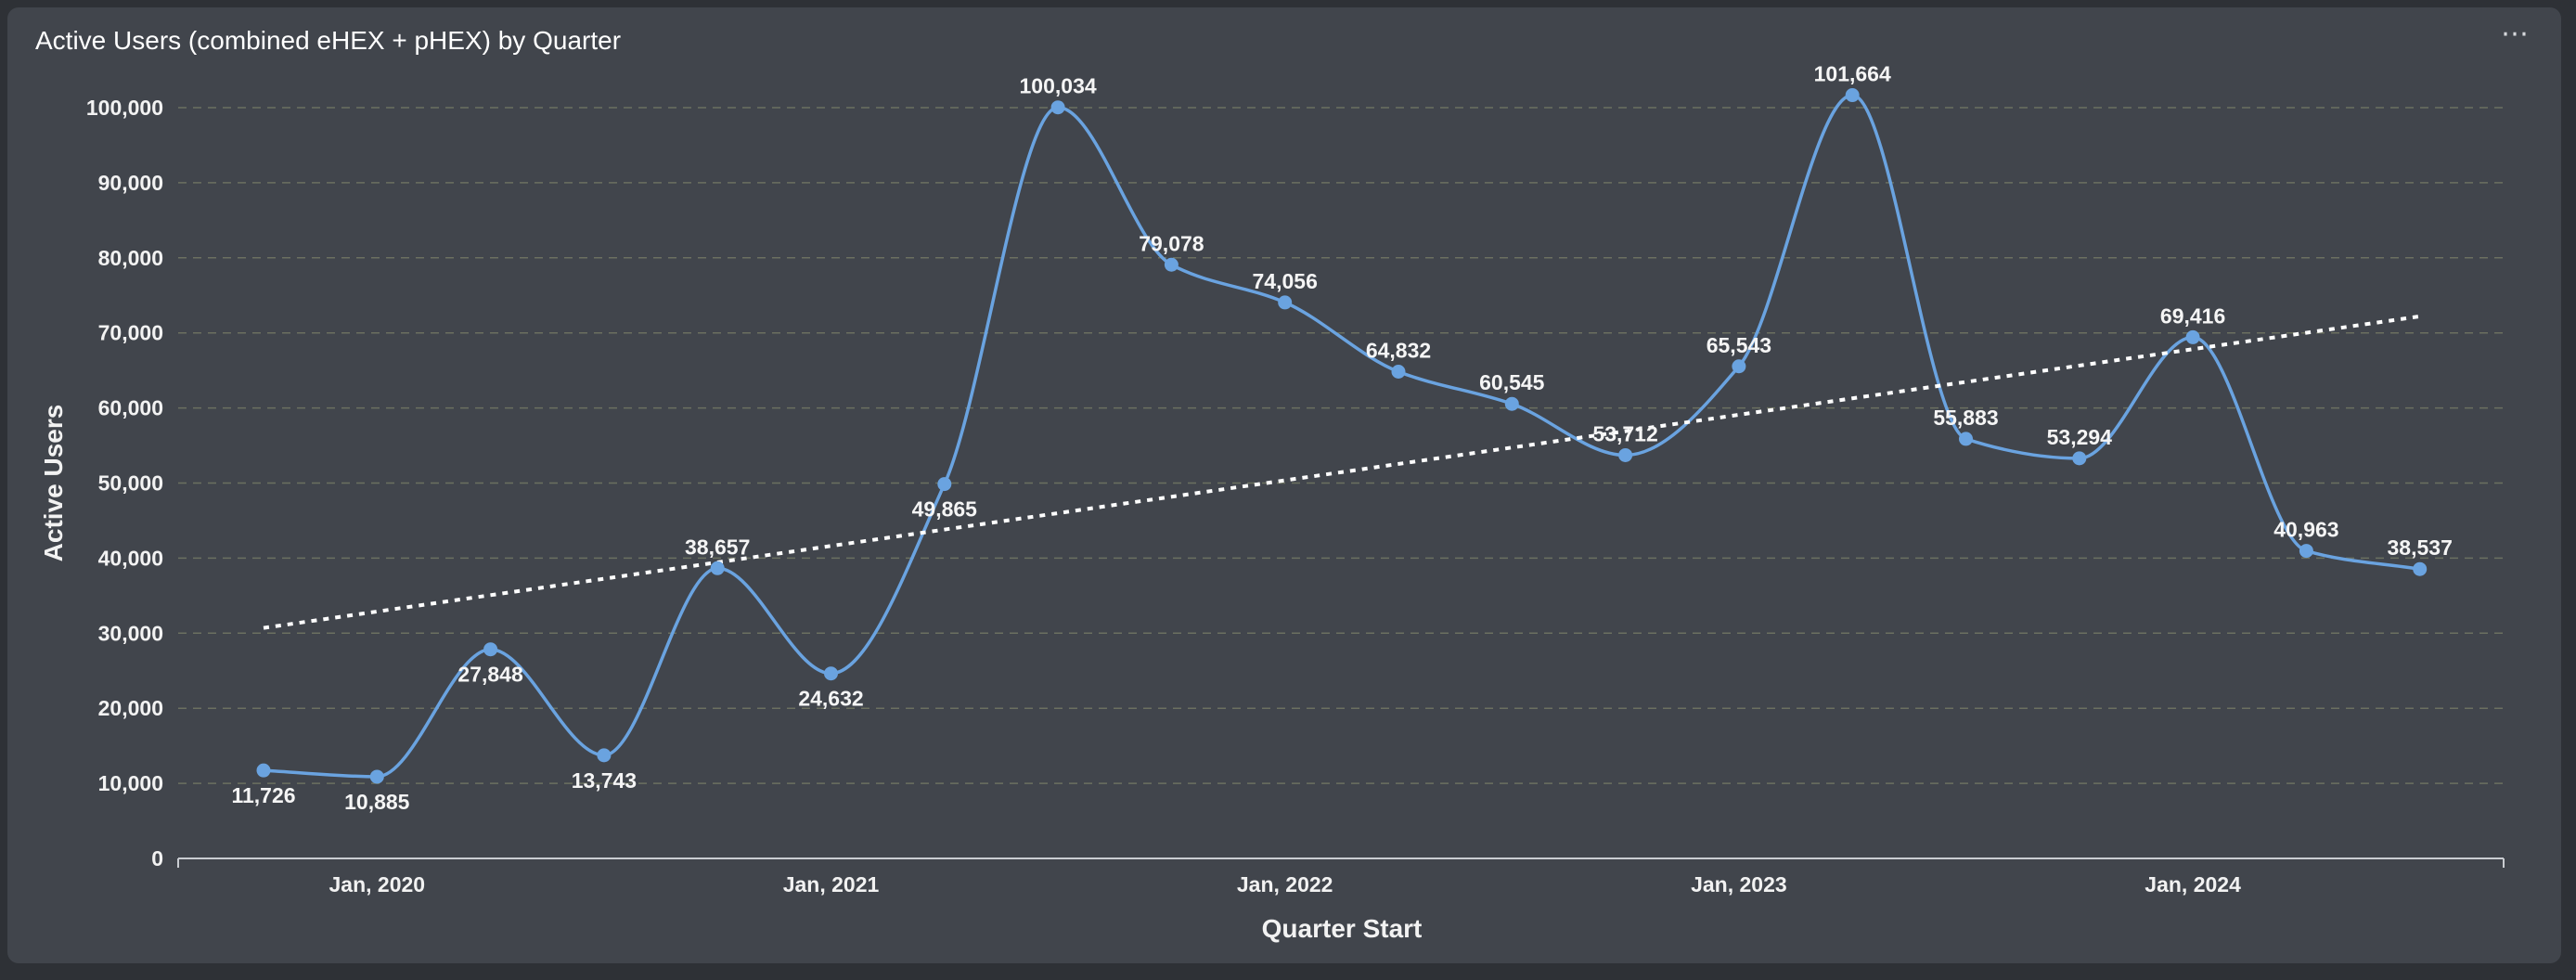 The width and height of the screenshot is (2576, 980). What do you see at coordinates (1739, 345) in the screenshot?
I see `data-label: 65,543` at bounding box center [1739, 345].